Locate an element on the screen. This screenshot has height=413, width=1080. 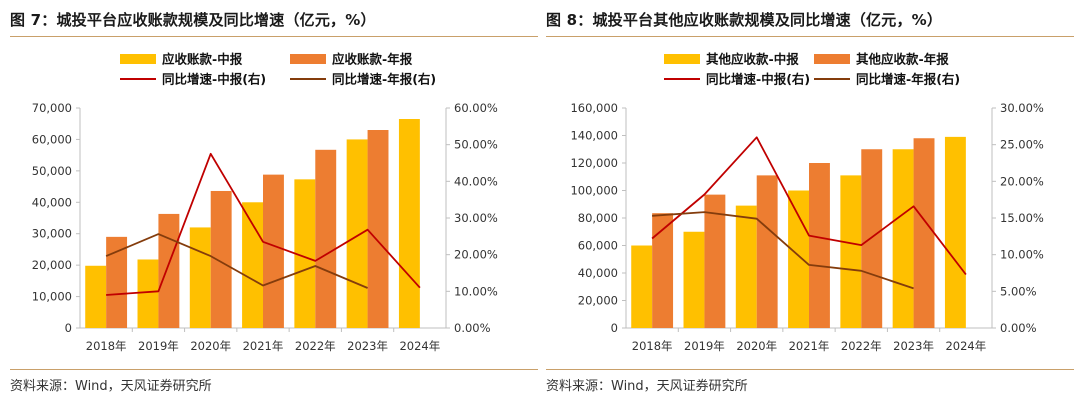
left-axis-tick-label: 50,000 is located at coordinates (52, 171).